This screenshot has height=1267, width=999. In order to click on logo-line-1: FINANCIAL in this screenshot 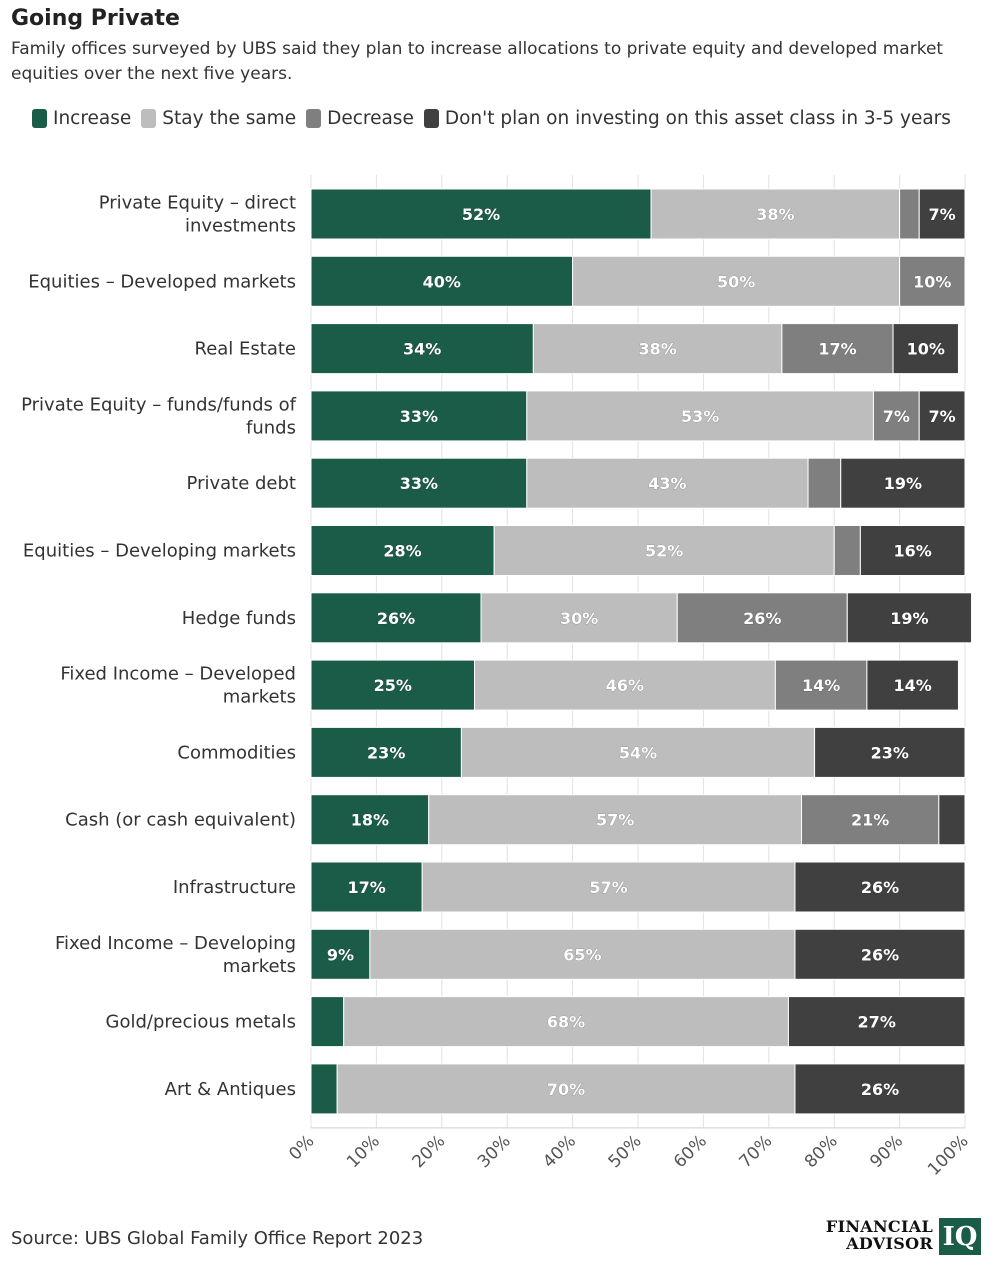, I will do `click(879, 1226)`.